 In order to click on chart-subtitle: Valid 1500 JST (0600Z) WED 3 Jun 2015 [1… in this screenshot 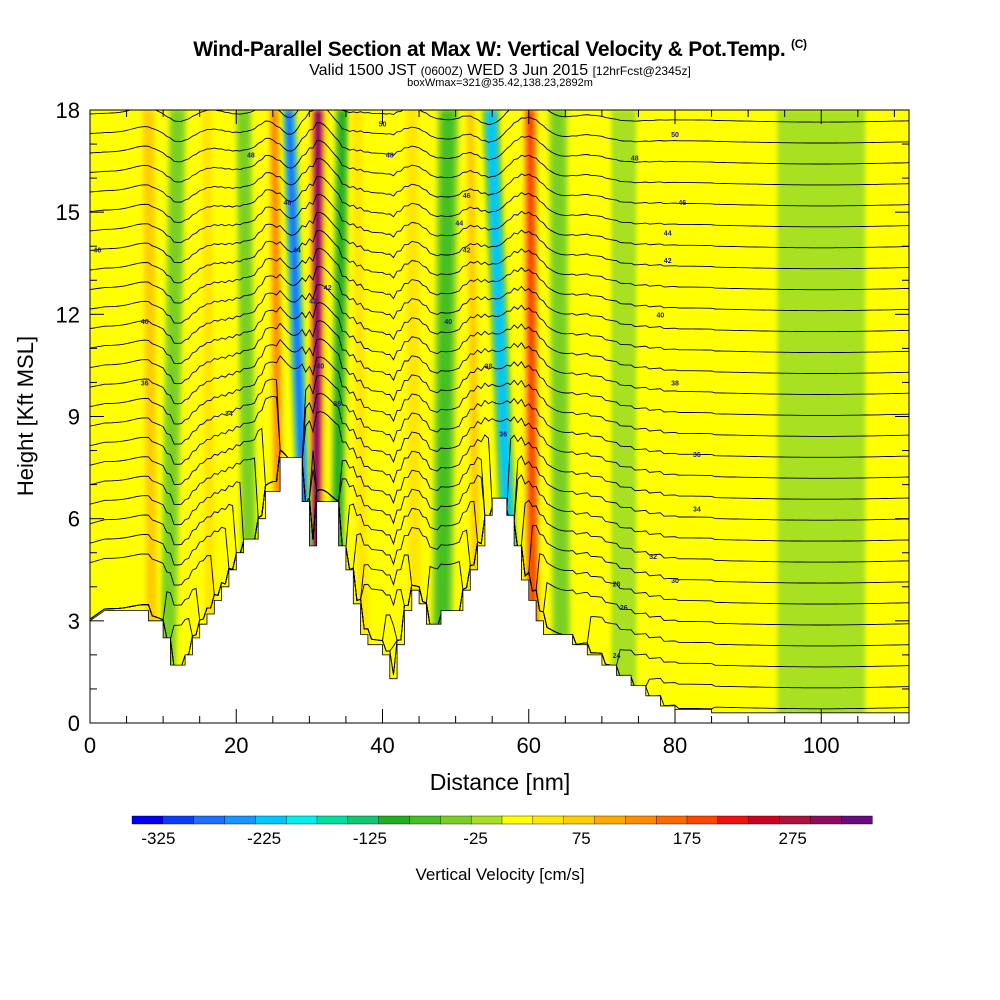, I will do `click(500, 71)`.